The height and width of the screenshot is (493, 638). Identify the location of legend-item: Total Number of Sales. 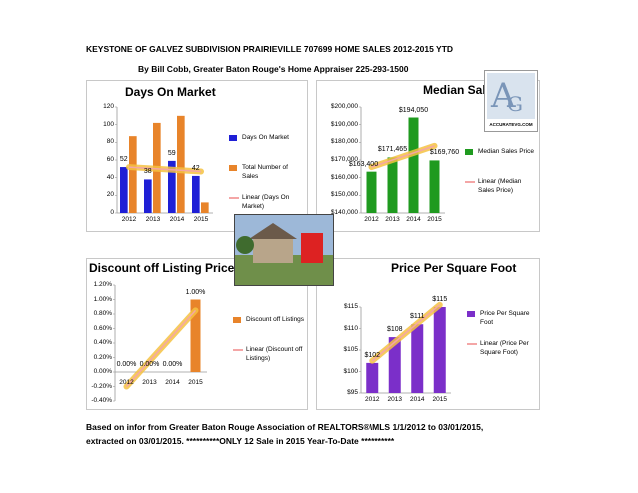
(264, 178).